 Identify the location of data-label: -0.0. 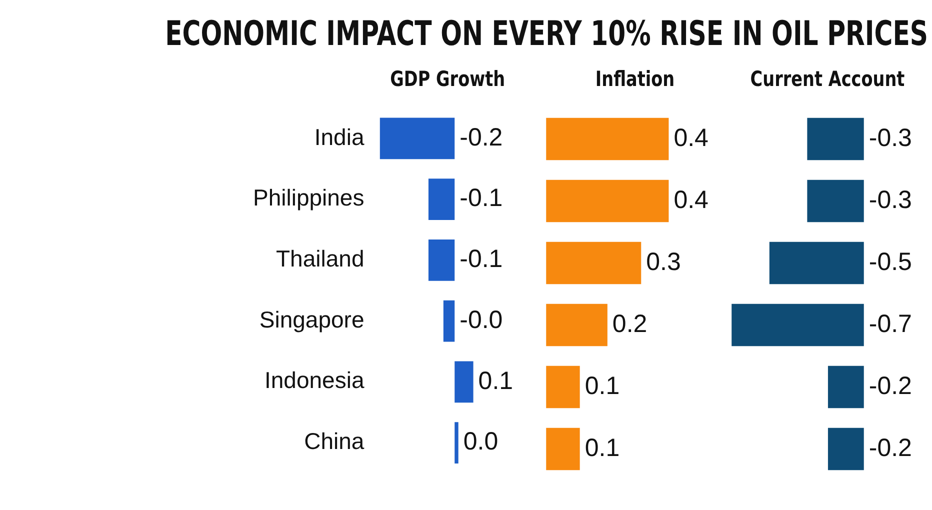
(481, 320).